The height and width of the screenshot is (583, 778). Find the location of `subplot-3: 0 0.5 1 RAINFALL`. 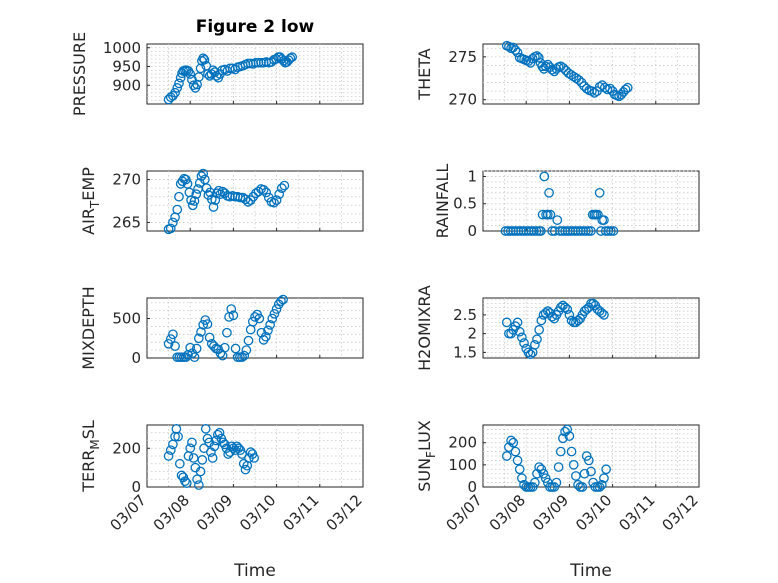

subplot-3: 0 0.5 1 RAINFALL is located at coordinates (566, 202).